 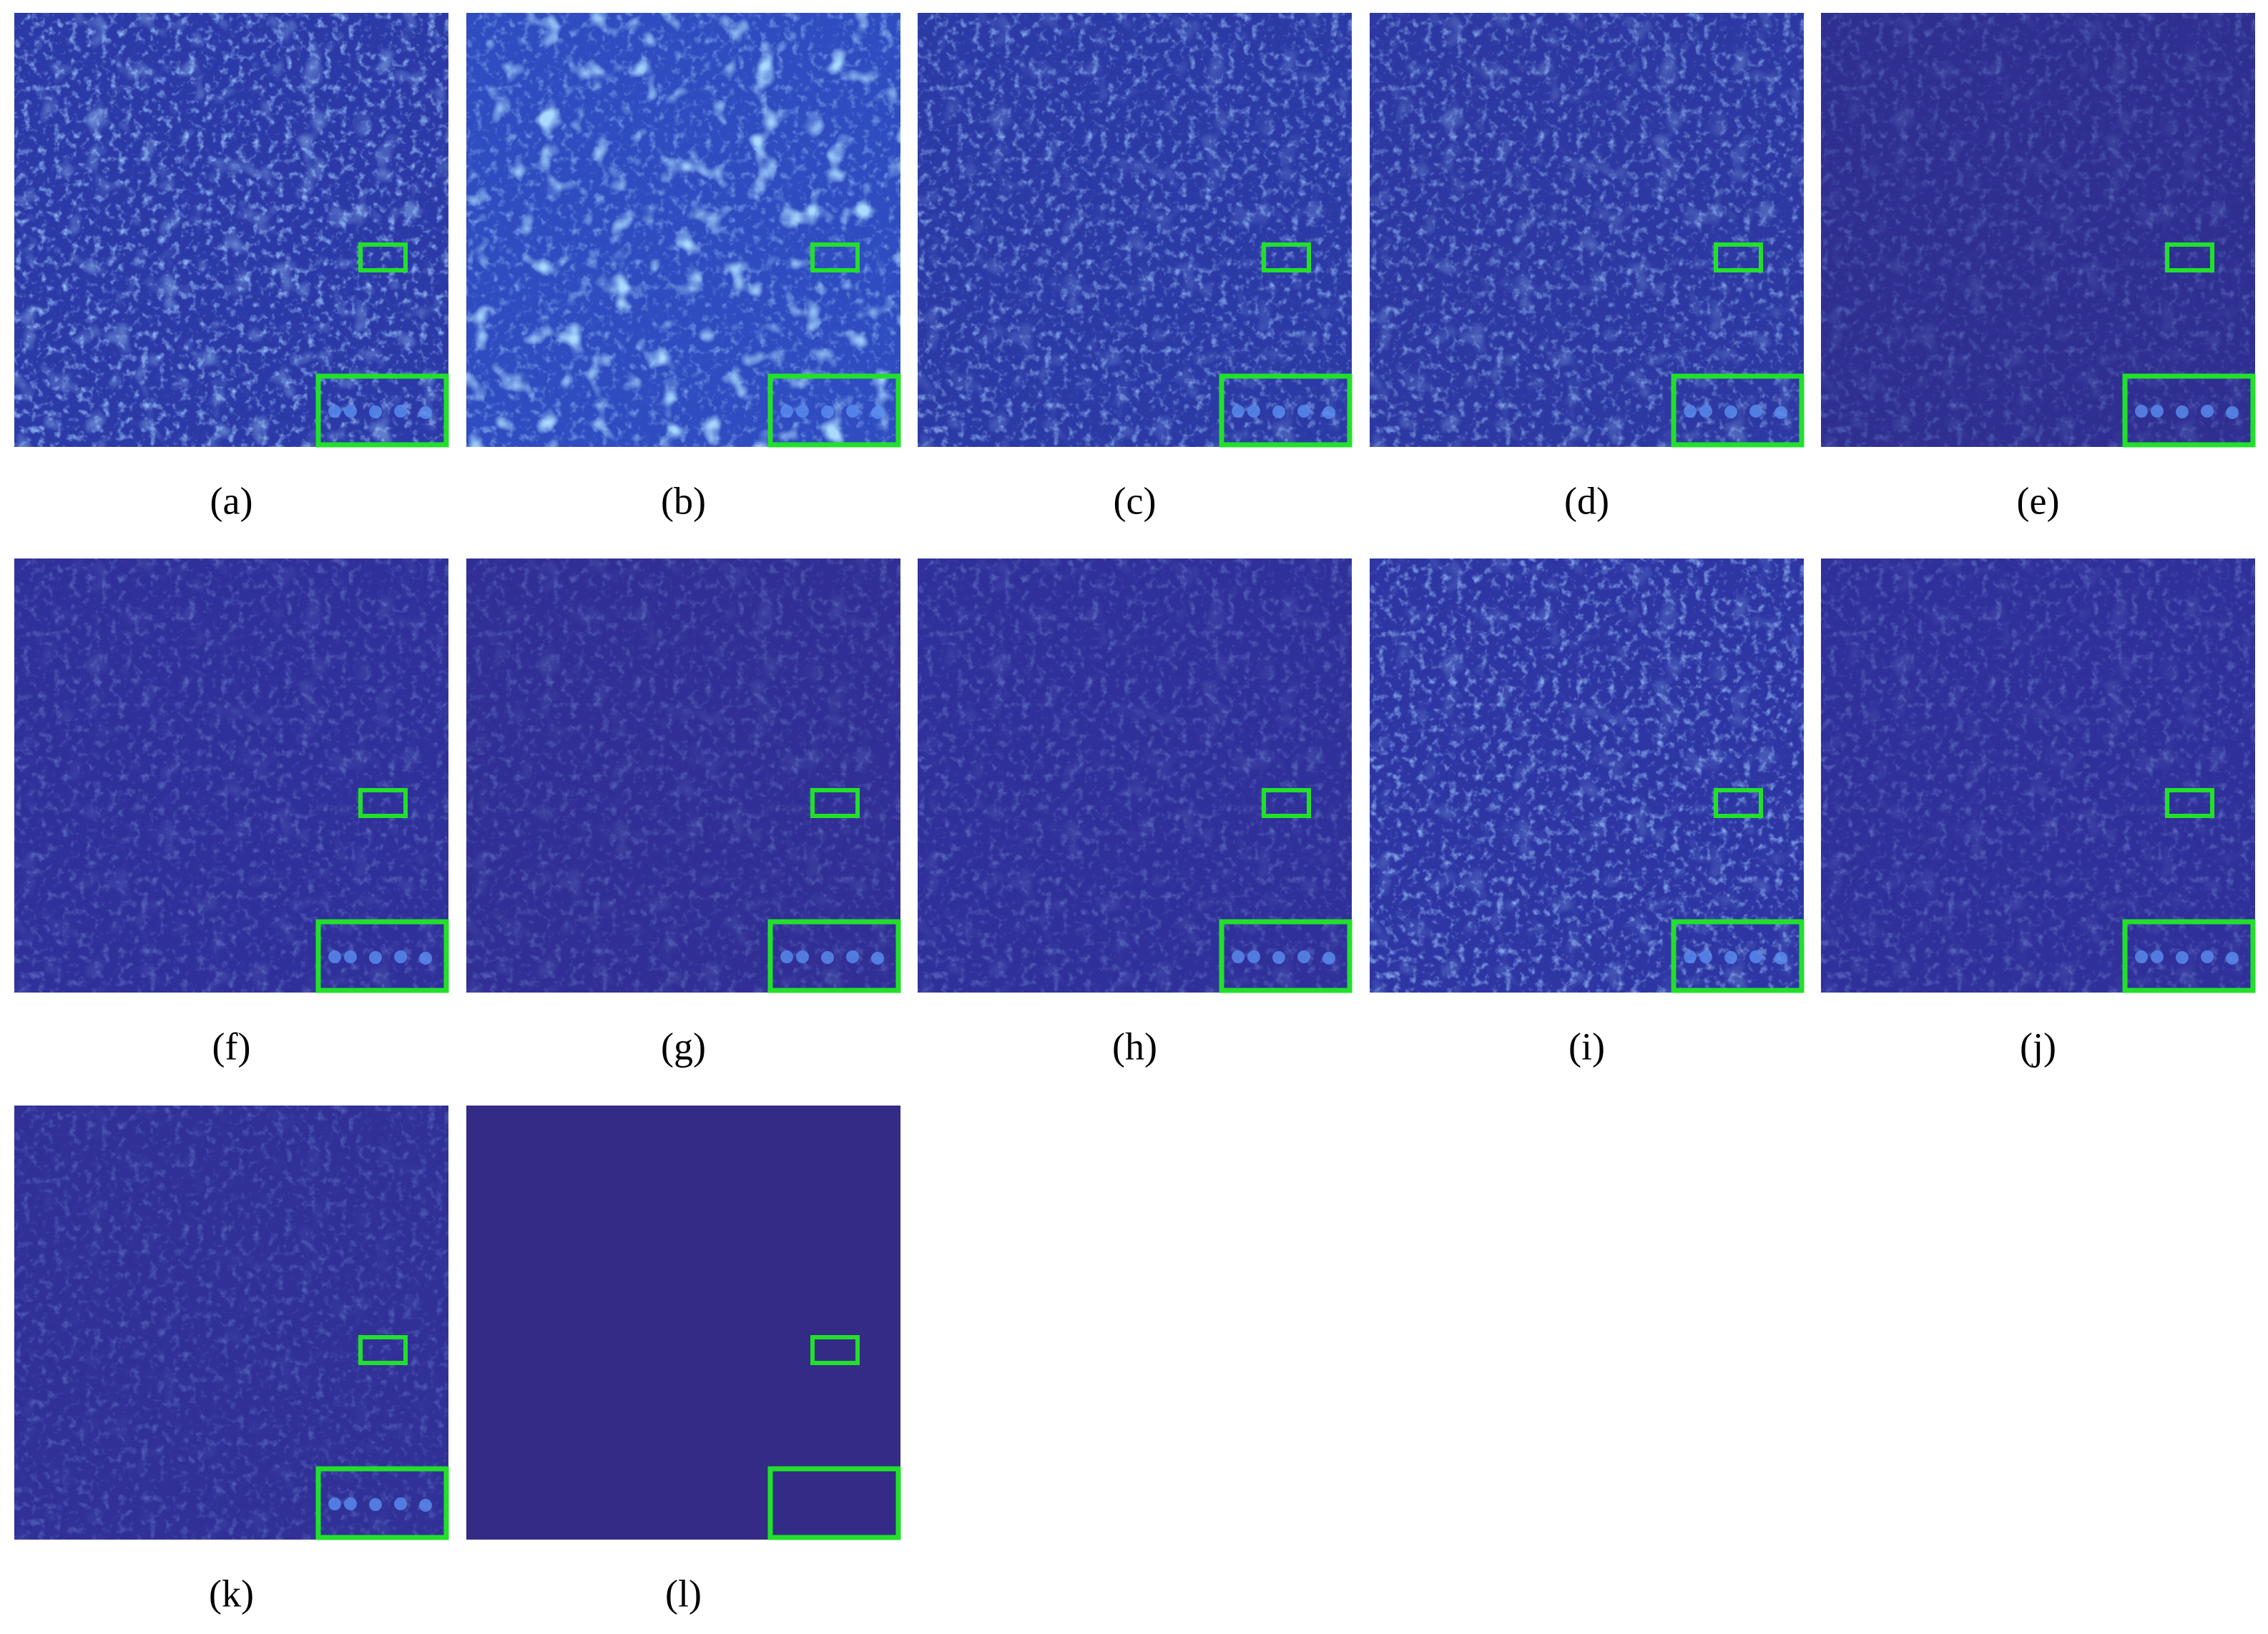 What do you see at coordinates (683, 1594) in the screenshot?
I see `panel-label: (l)` at bounding box center [683, 1594].